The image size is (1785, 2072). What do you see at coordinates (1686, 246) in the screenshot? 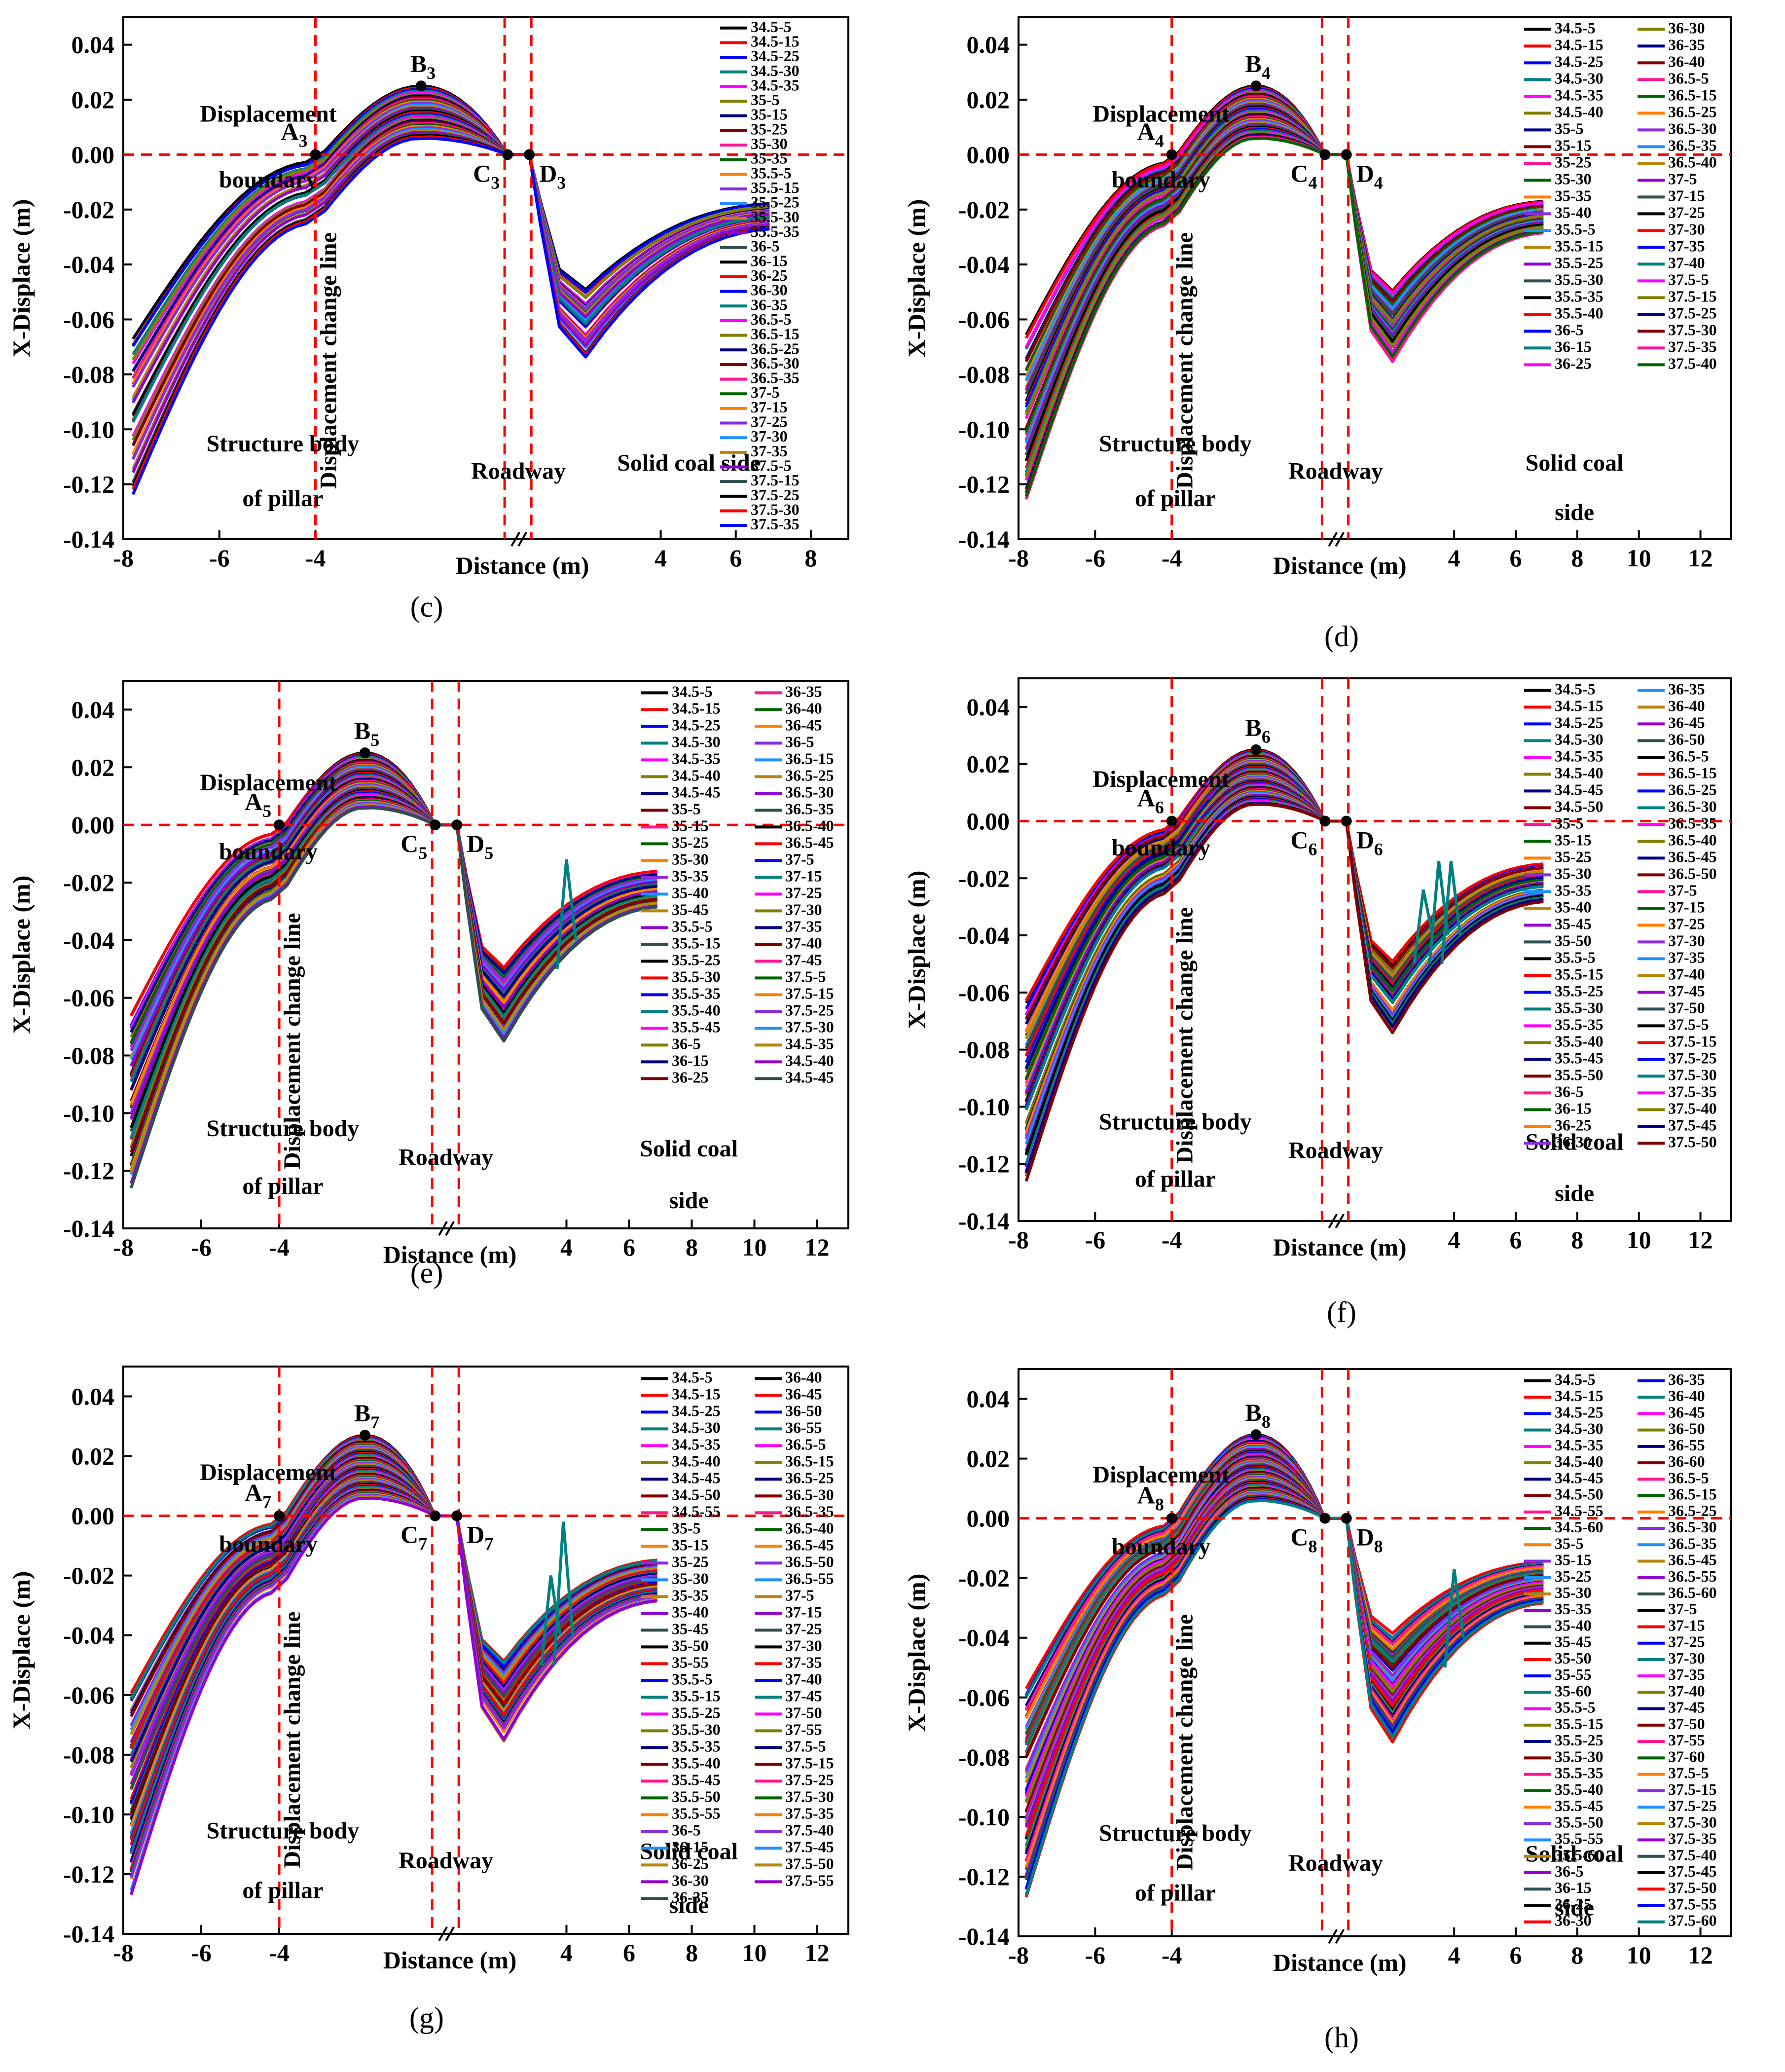
I see `legend-label: 37-35` at bounding box center [1686, 246].